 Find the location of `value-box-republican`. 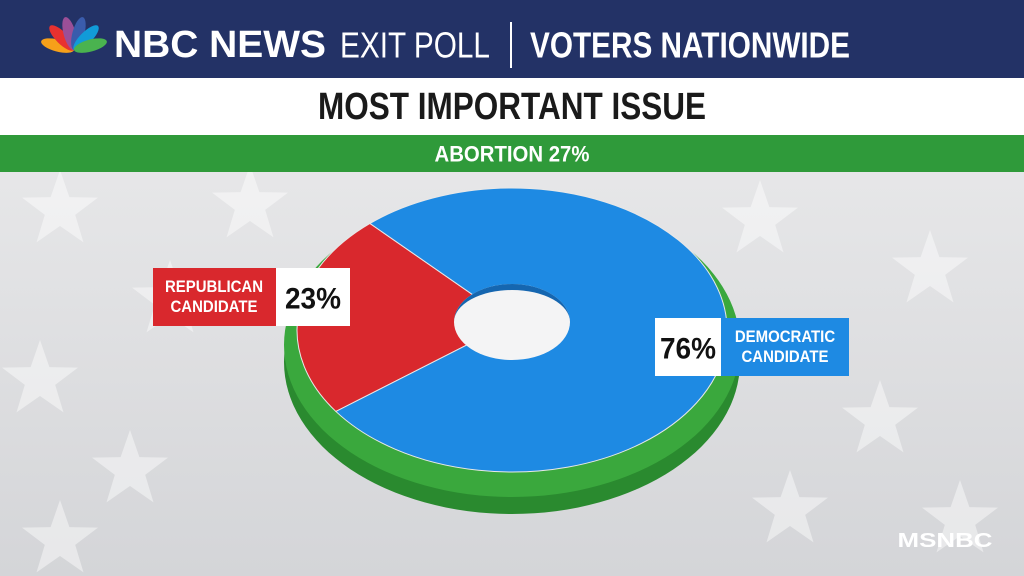

value-box-republican is located at coordinates (313, 297).